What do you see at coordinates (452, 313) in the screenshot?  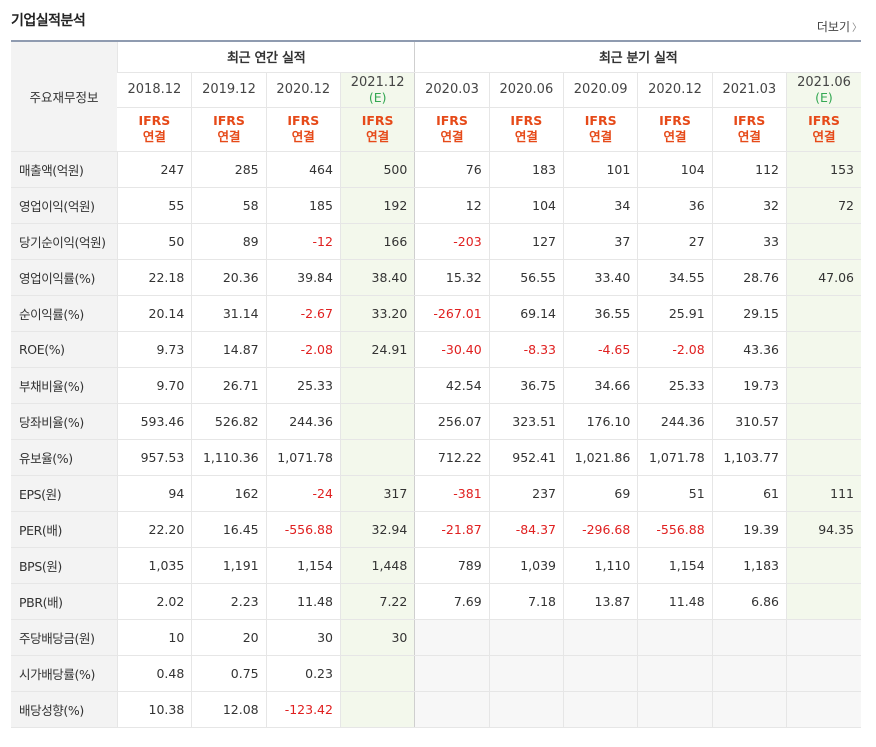 I see `table-cell: -267.01` at bounding box center [452, 313].